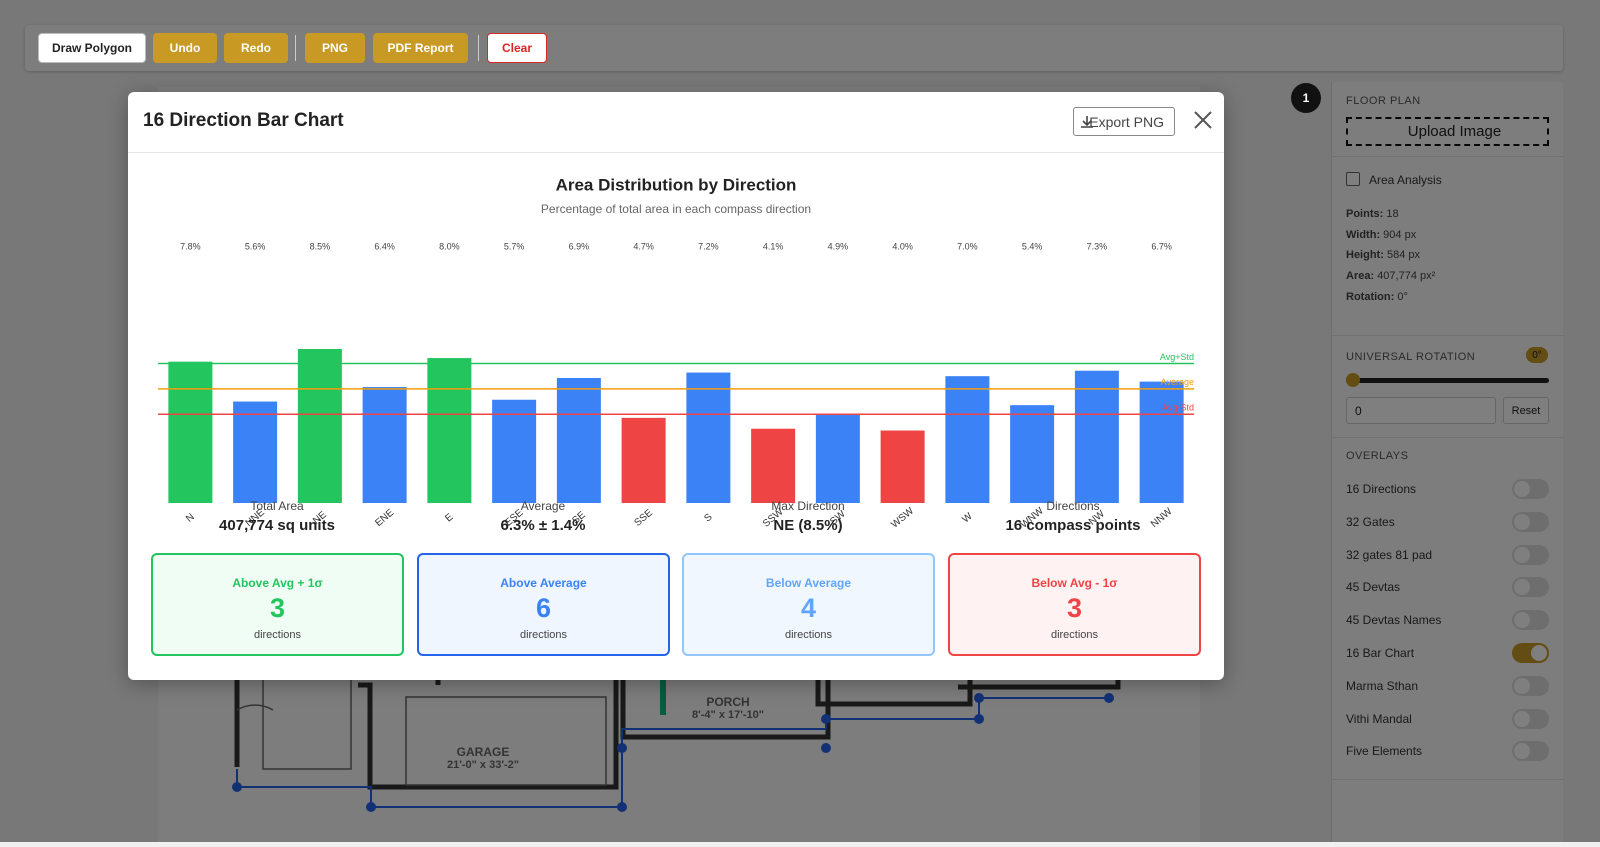 This screenshot has width=1600, height=847. Describe the element at coordinates (808, 583) in the screenshot. I see `card-title: Below Average` at that location.